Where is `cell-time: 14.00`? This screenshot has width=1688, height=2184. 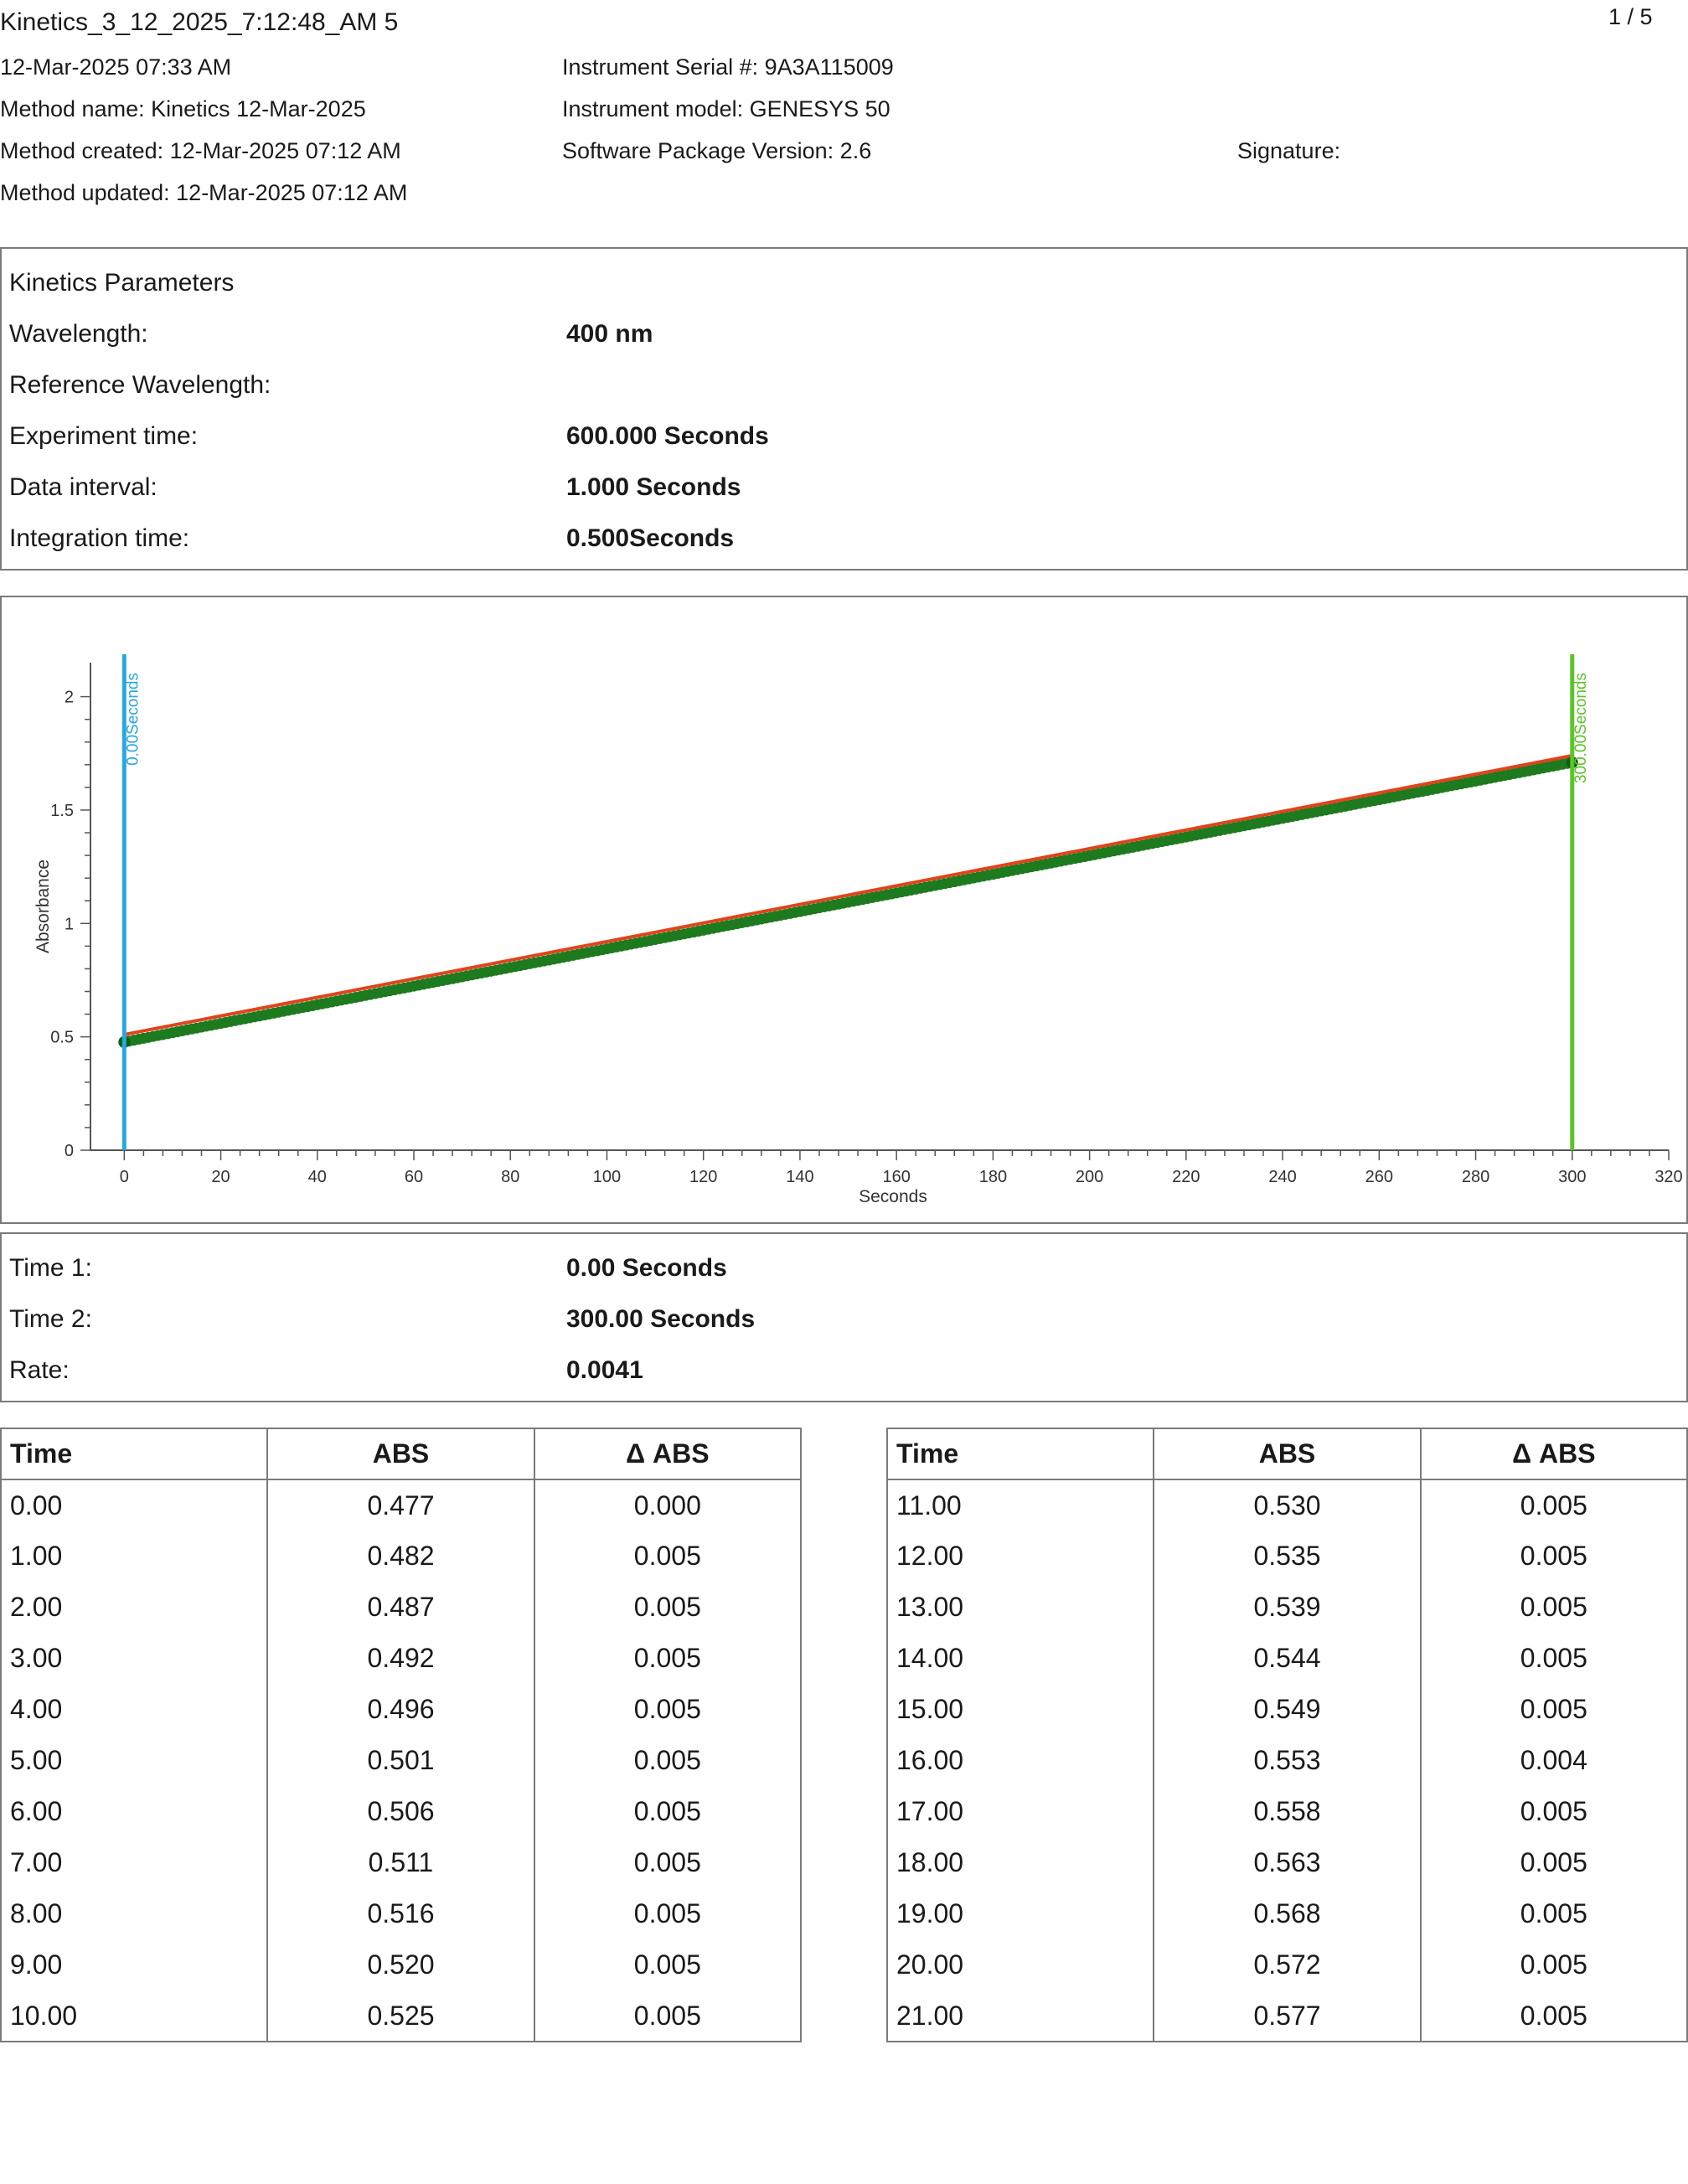 cell-time: 14.00 is located at coordinates (1020, 1658).